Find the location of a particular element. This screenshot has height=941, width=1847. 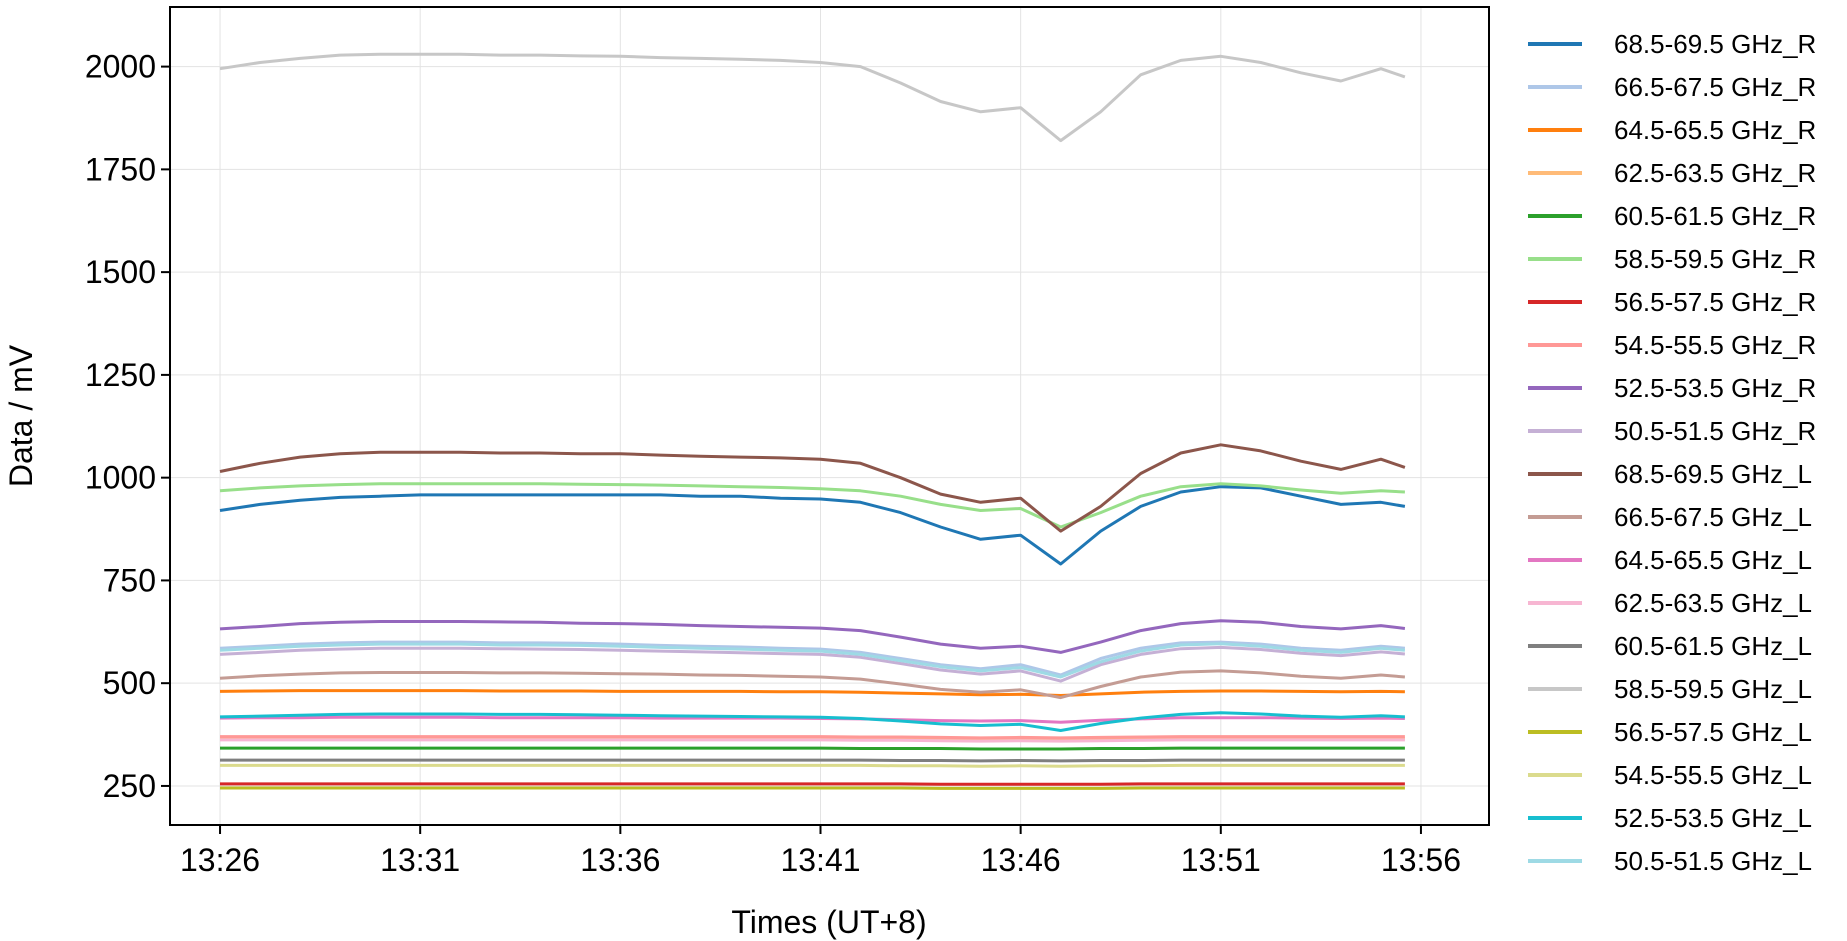

legend-label: 64.5-65.5 GHz_R is located at coordinates (1715, 130).